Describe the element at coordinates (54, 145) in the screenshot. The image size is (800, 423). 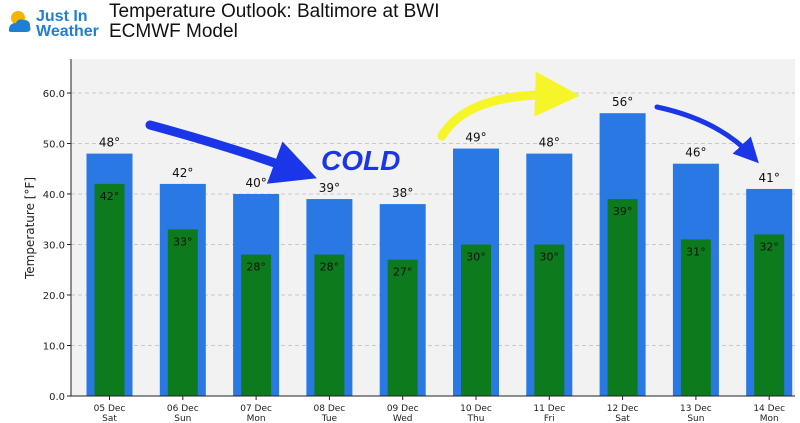
I see `y-tick-label: 50.0` at that location.